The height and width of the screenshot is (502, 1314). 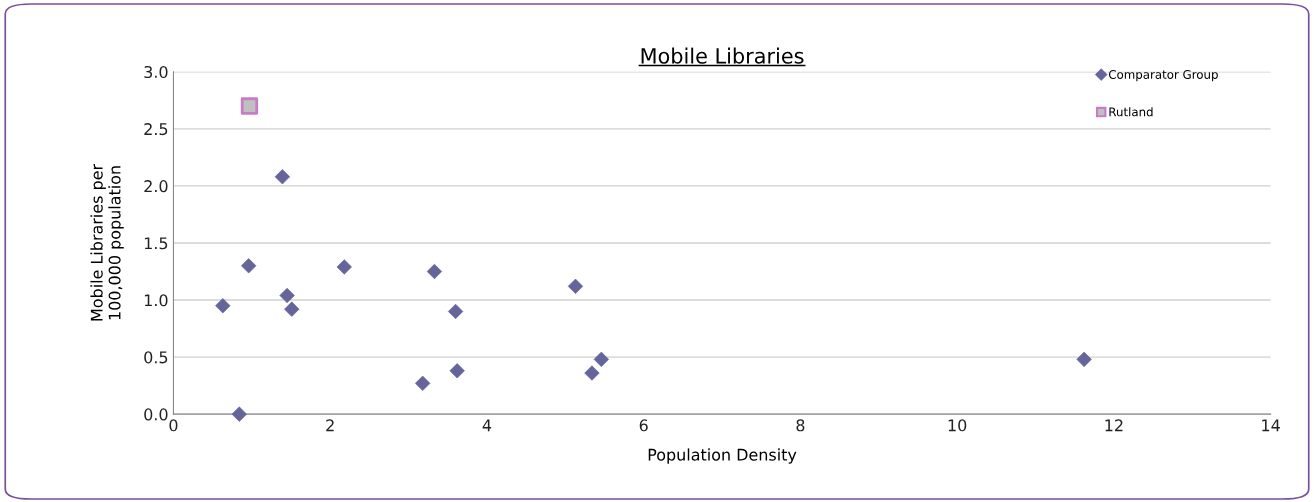 What do you see at coordinates (156, 300) in the screenshot?
I see `y-tick-label: 1.0` at bounding box center [156, 300].